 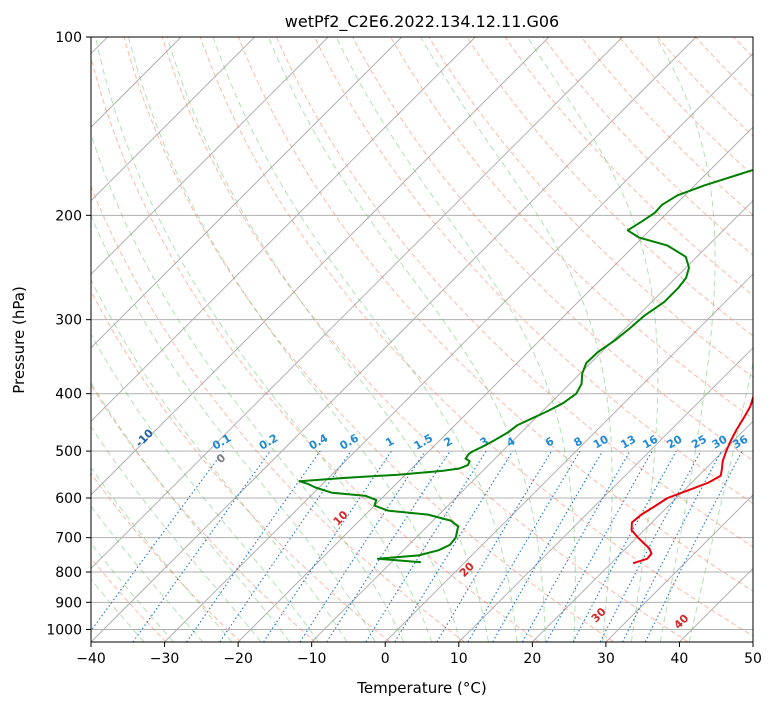 What do you see at coordinates (699, 442) in the screenshot?
I see `mixing-ratio-label: 25` at bounding box center [699, 442].